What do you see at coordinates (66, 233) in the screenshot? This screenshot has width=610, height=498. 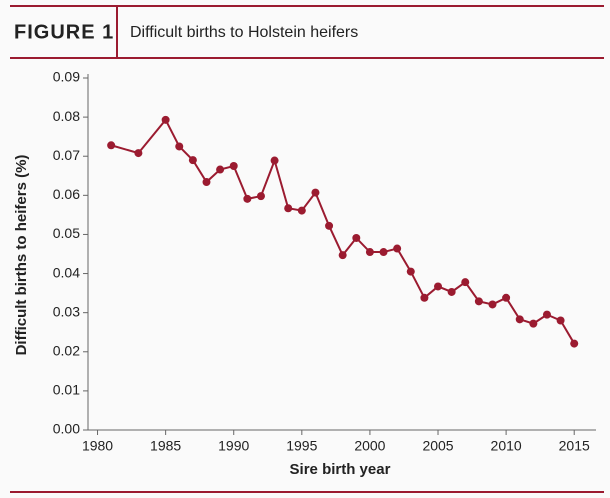 I see `y-tick-label: 0.05` at bounding box center [66, 233].